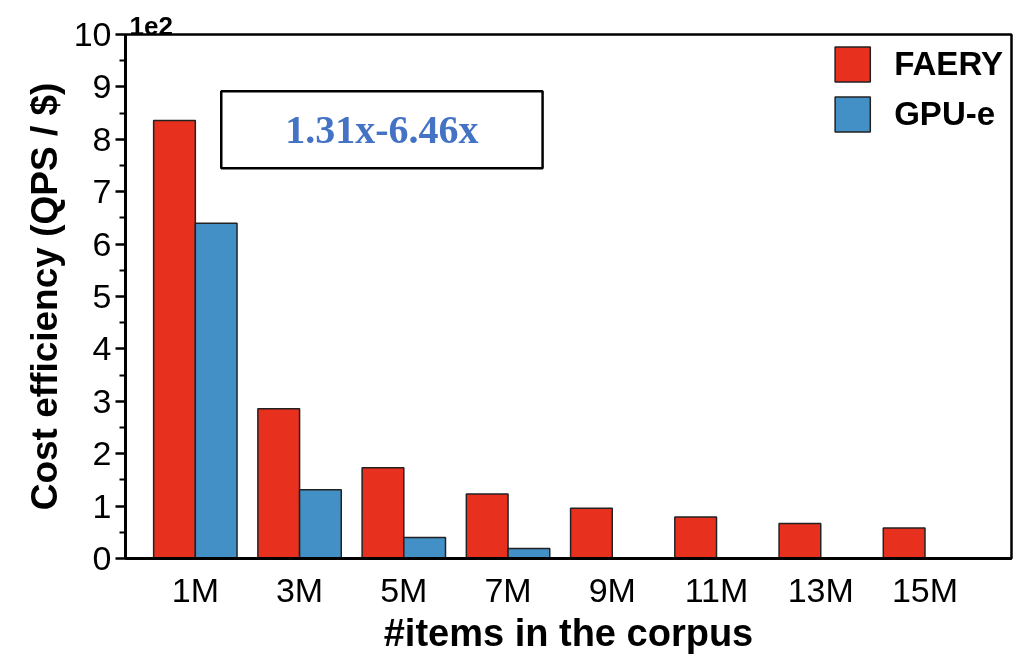 Image resolution: width=1017 pixels, height=656 pixels. Describe the element at coordinates (44, 296) in the screenshot. I see `y-axis-title: Cost efficiency (QPS / $)` at that location.